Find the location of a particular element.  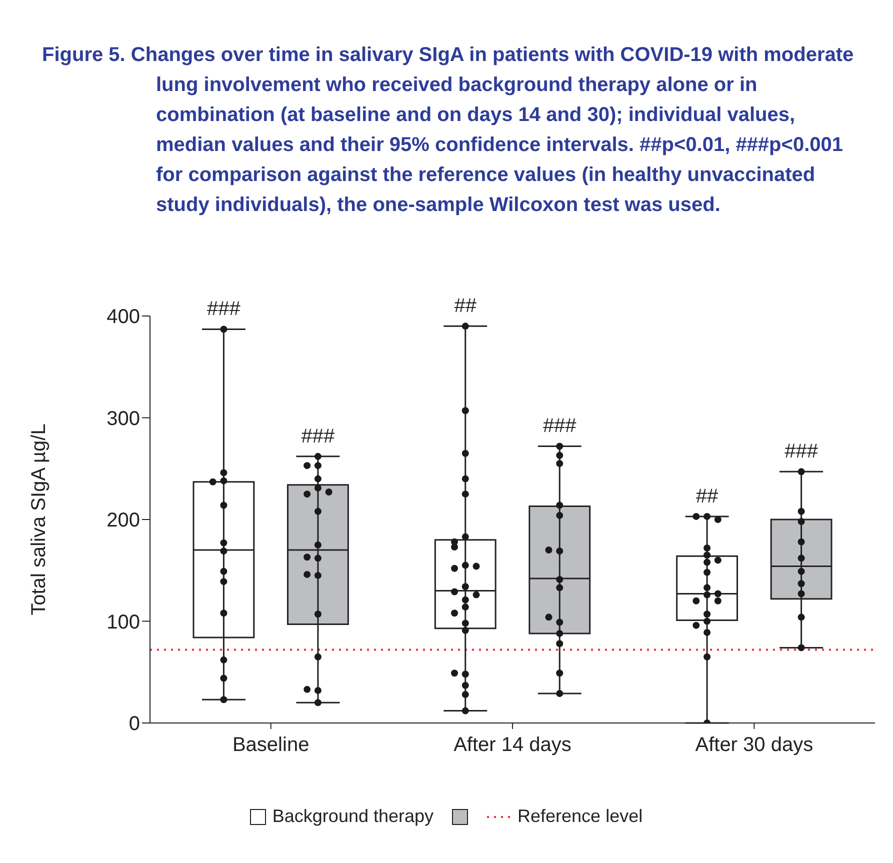

x-tick-label: After 14 days is located at coordinates (513, 745).